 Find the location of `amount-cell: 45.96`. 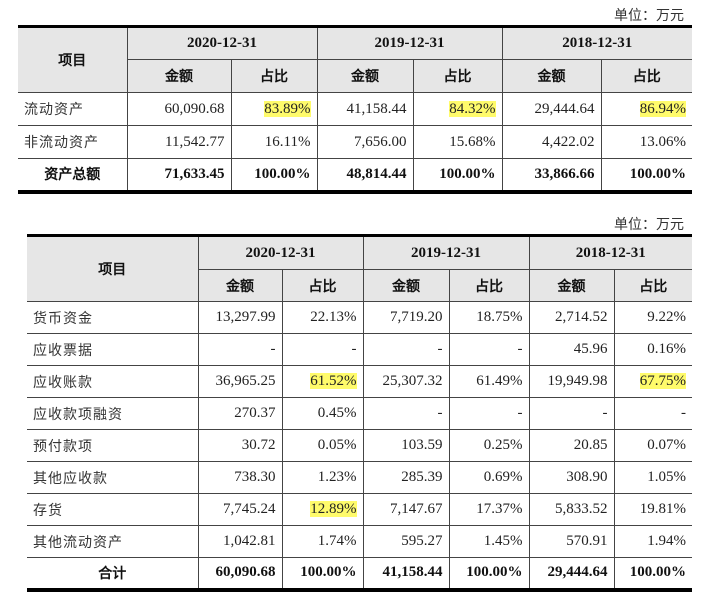

amount-cell: 45.96 is located at coordinates (571, 349).